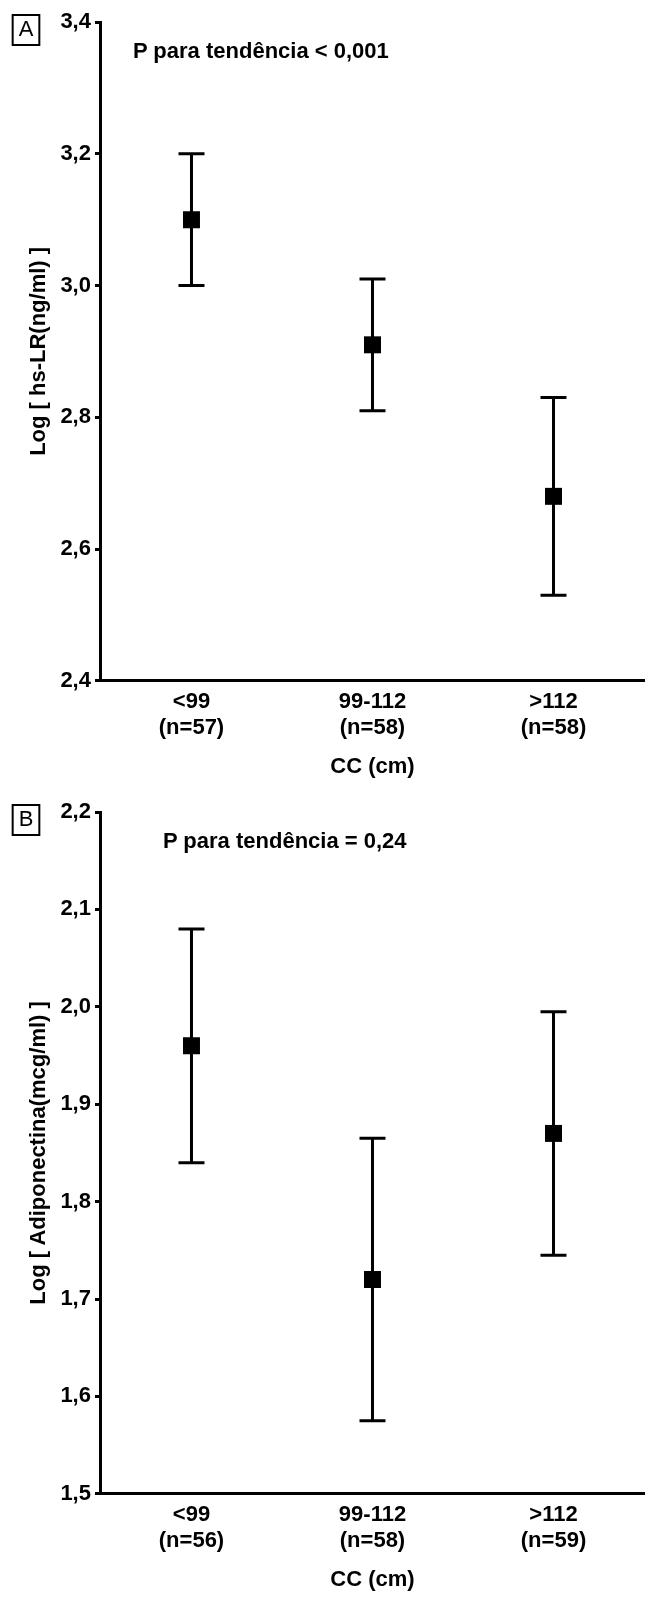 This screenshot has width=656, height=1603. I want to click on y-tick-label: 1,9, so click(75, 1103).